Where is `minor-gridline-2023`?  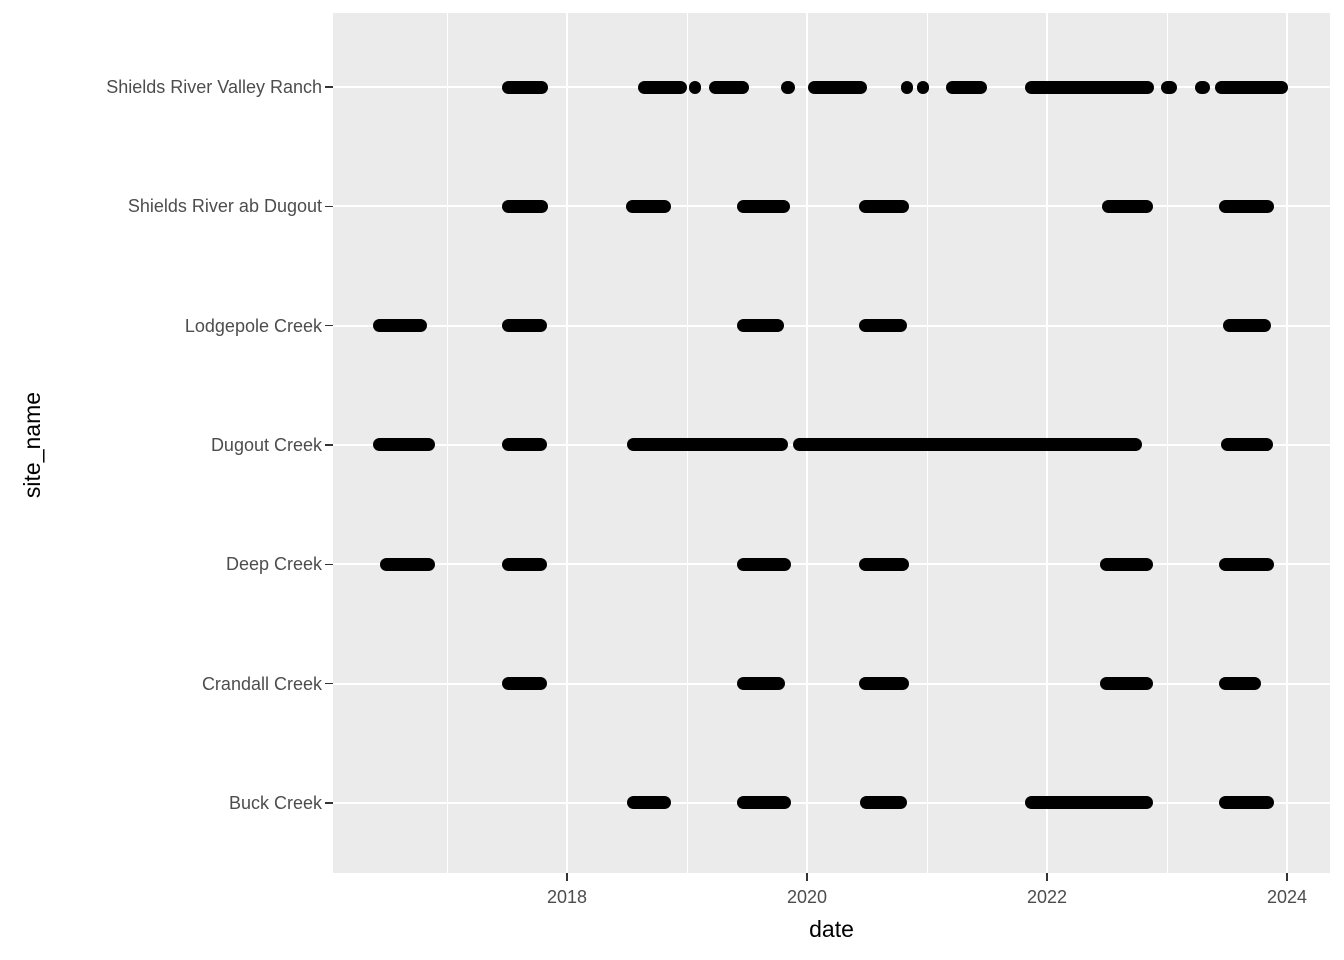 minor-gridline-2023 is located at coordinates (1167, 443).